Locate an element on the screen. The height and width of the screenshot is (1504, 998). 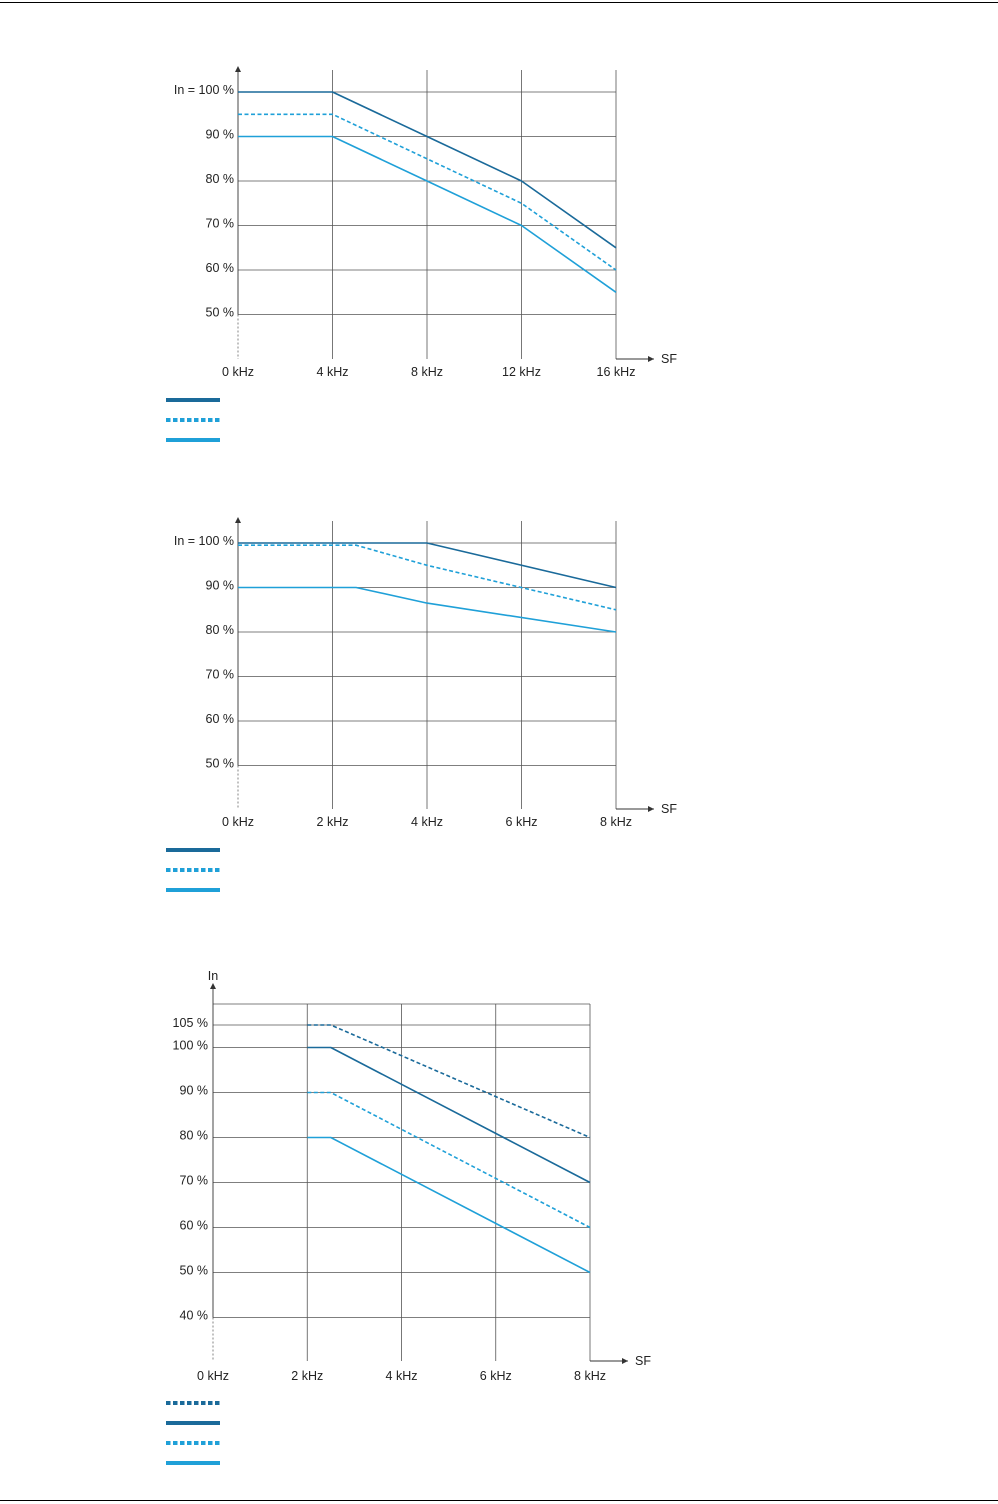
chart1-series-2-line is located at coordinates (427, 192).